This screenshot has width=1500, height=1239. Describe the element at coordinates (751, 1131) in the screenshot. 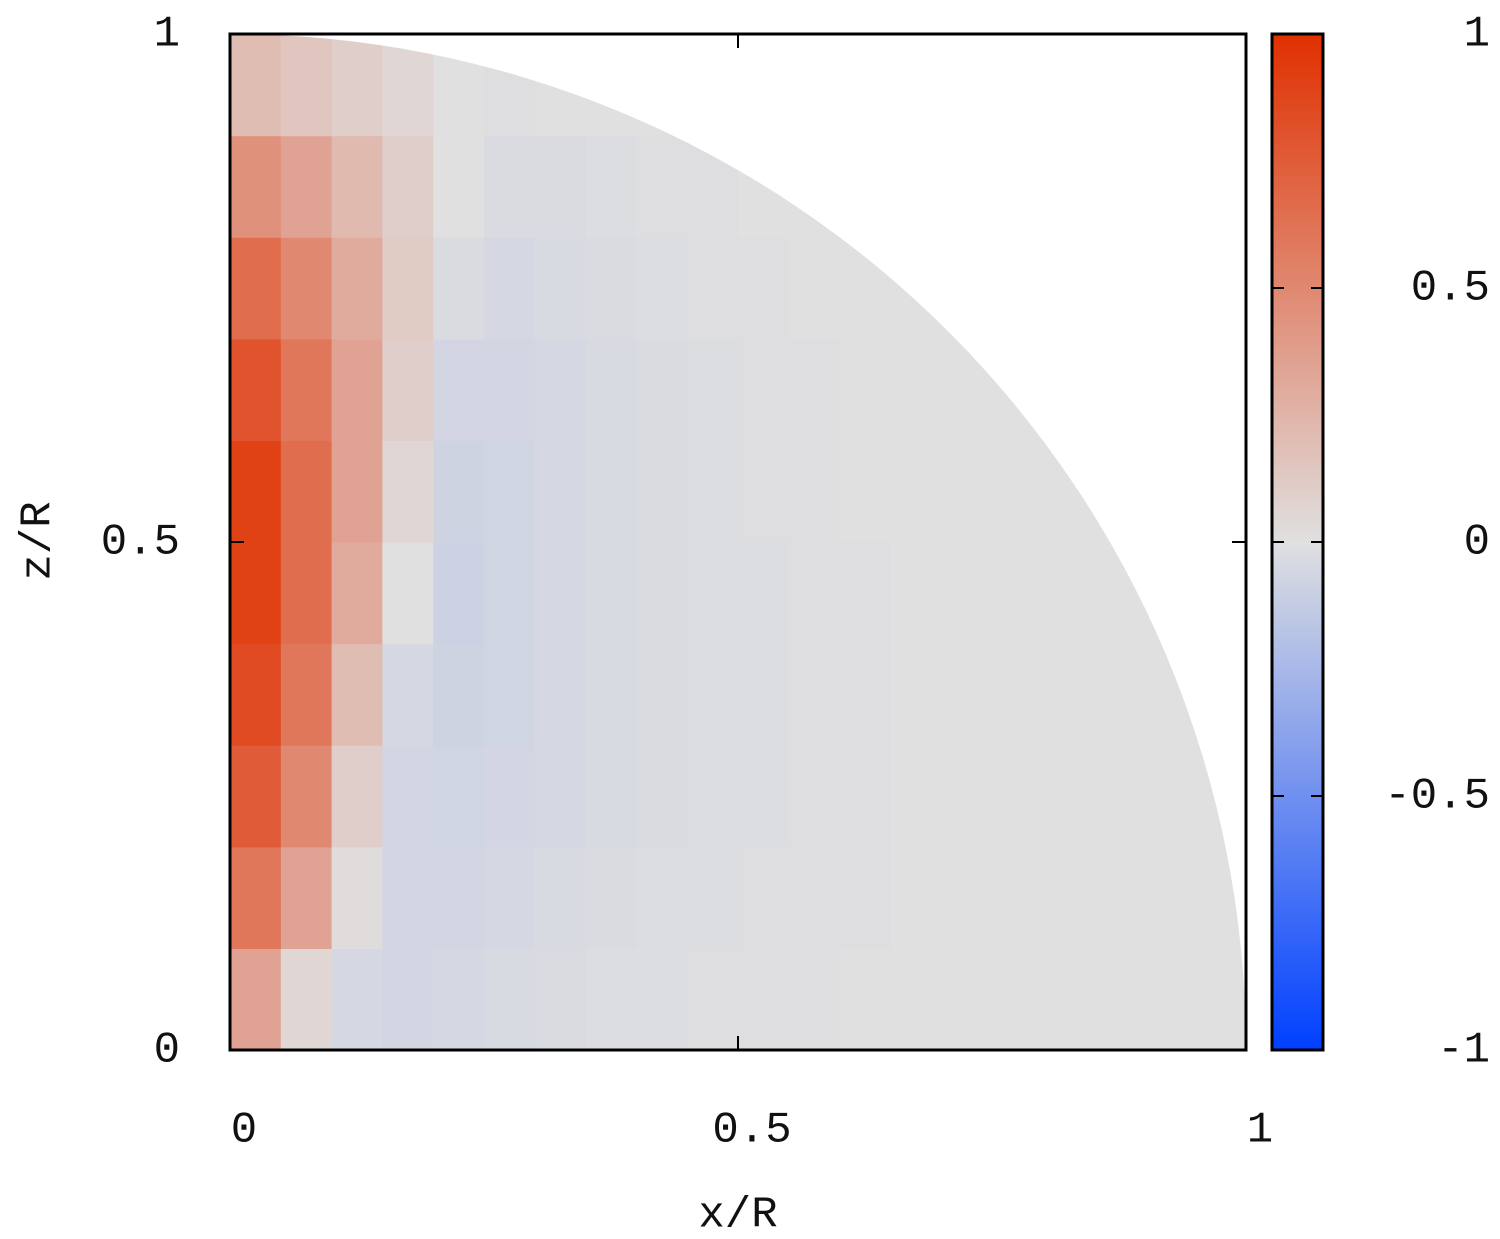

I see `x-tick-label: 0.5` at that location.